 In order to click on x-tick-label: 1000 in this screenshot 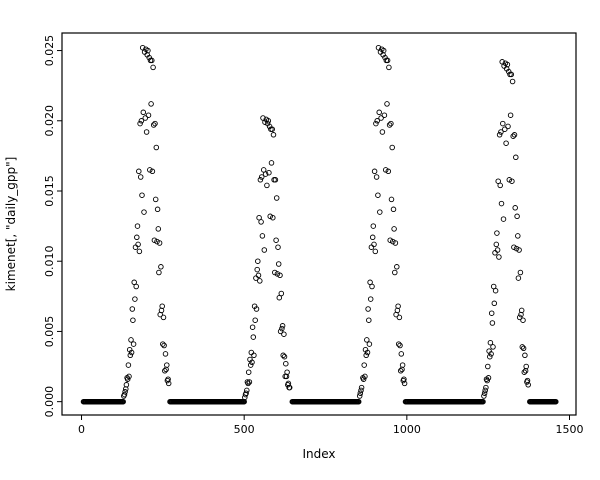, I will do `click(407, 429)`.